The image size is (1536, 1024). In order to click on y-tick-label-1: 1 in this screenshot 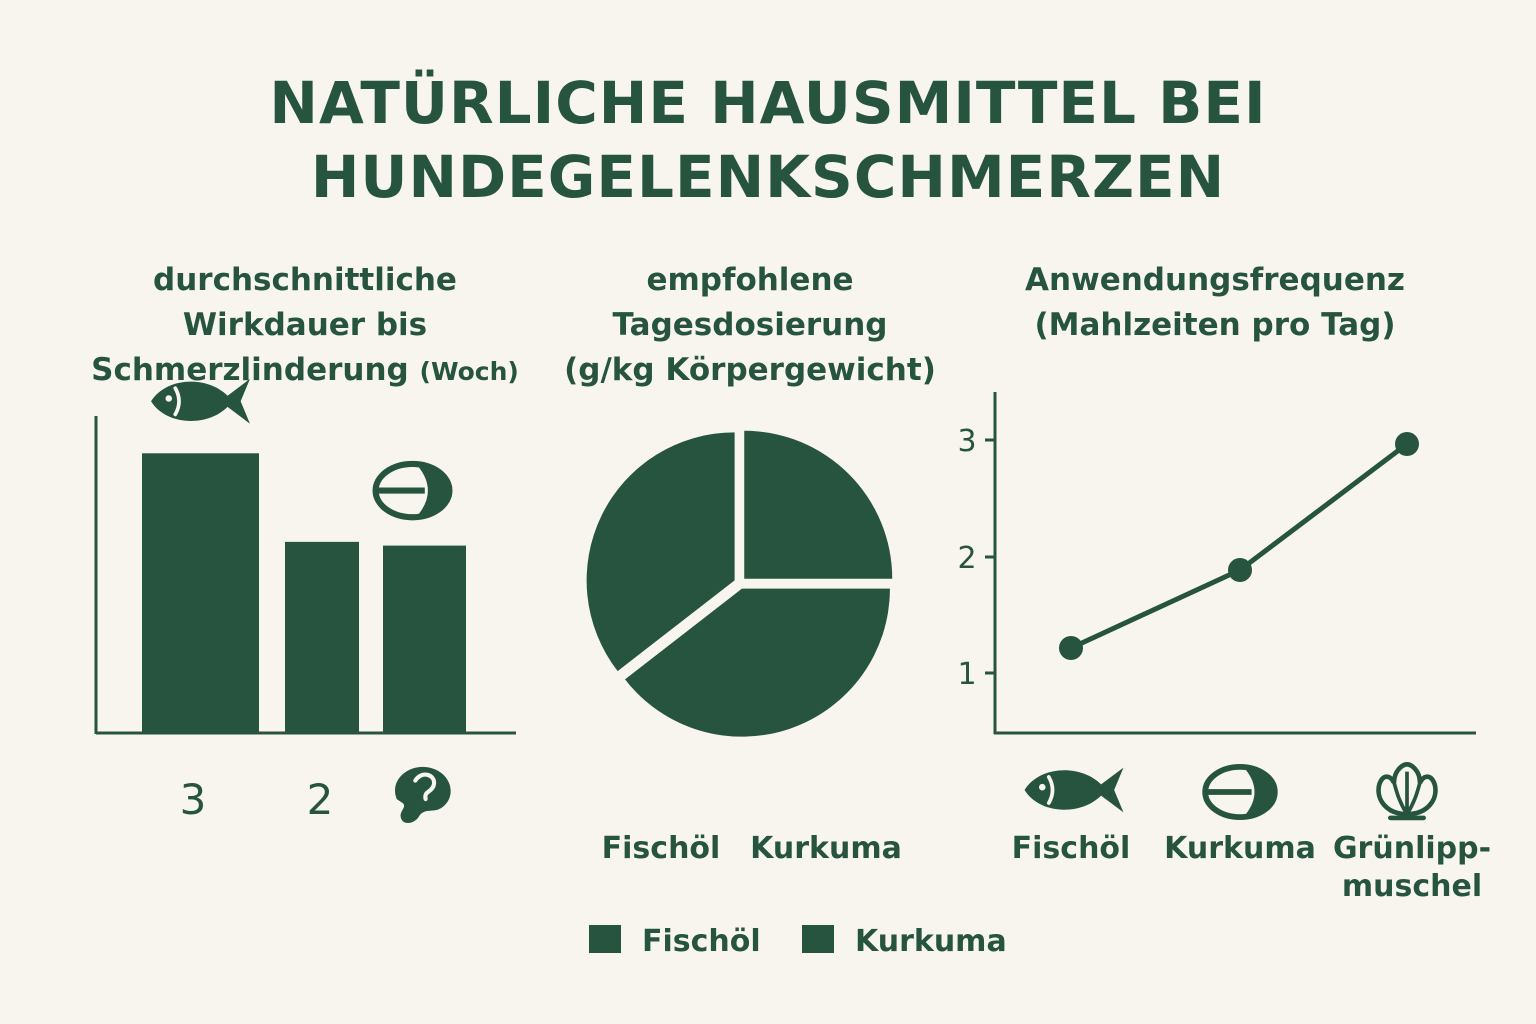, I will do `click(966, 674)`.